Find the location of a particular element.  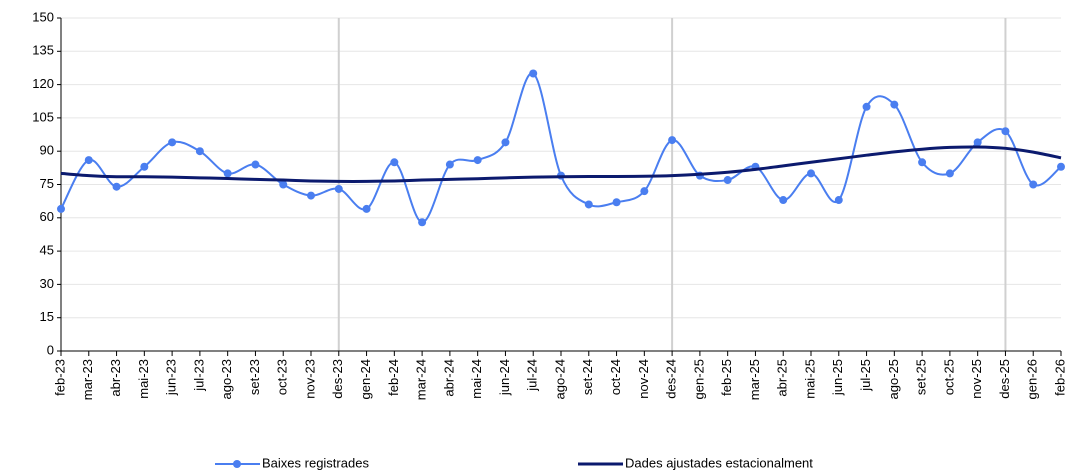

x-tick-label: set-23 is located at coordinates (254, 377).